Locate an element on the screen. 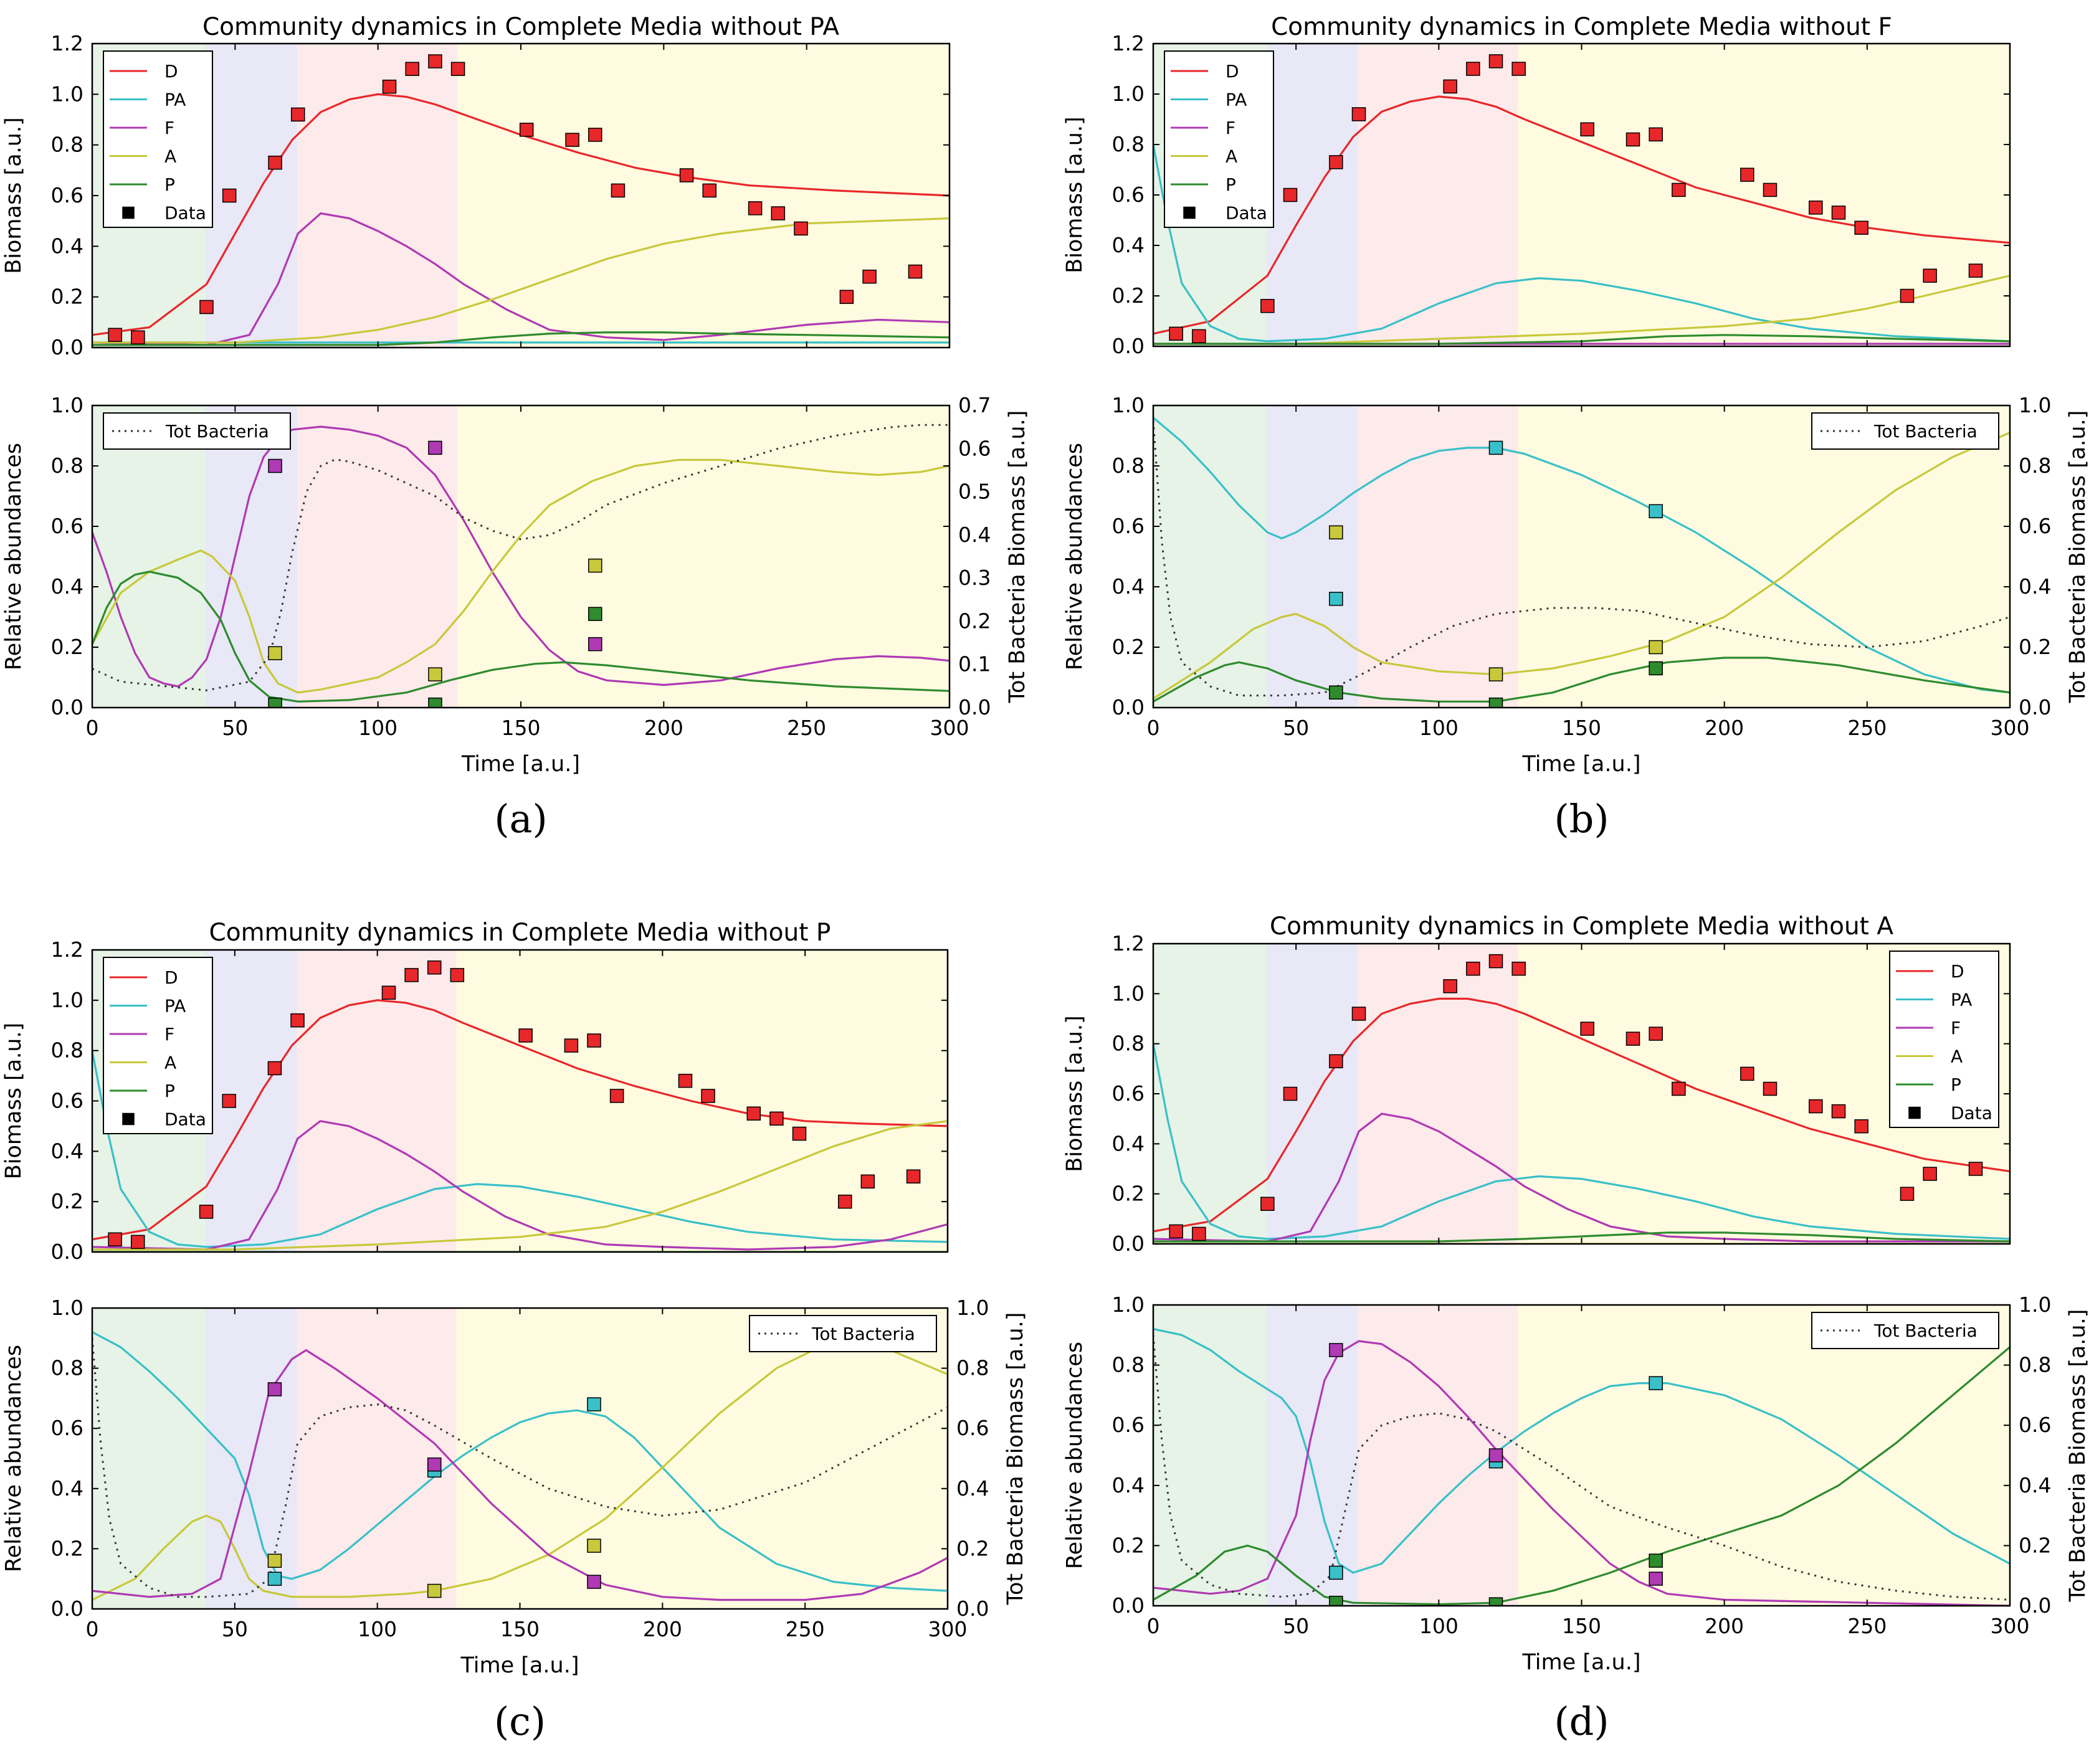 The height and width of the screenshot is (1764, 2099). y-tick-label: 0.6 is located at coordinates (1128, 526).